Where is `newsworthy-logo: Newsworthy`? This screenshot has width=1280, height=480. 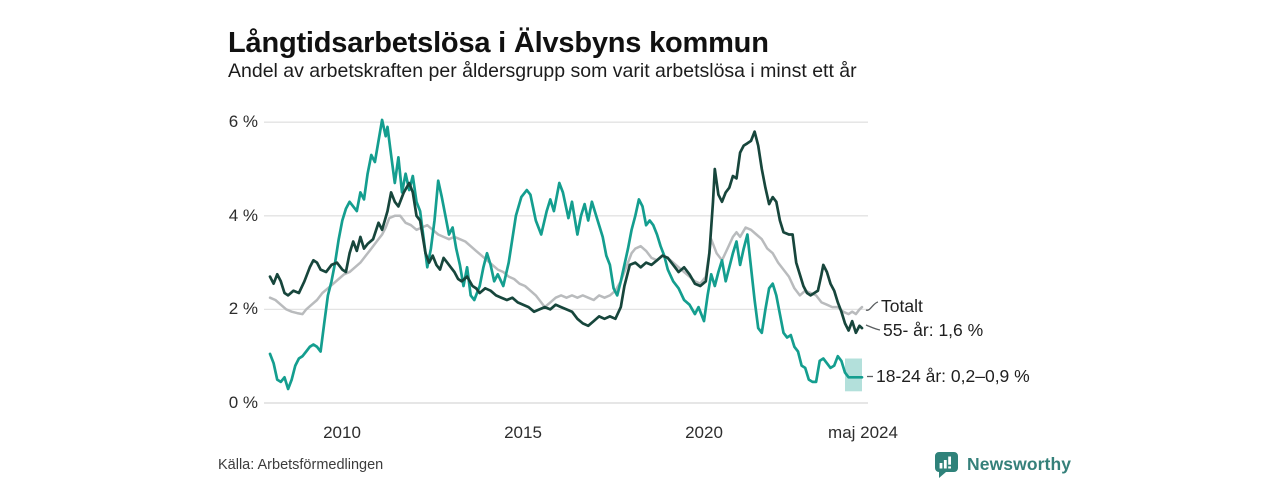 newsworthy-logo: Newsworthy is located at coordinates (1002, 464).